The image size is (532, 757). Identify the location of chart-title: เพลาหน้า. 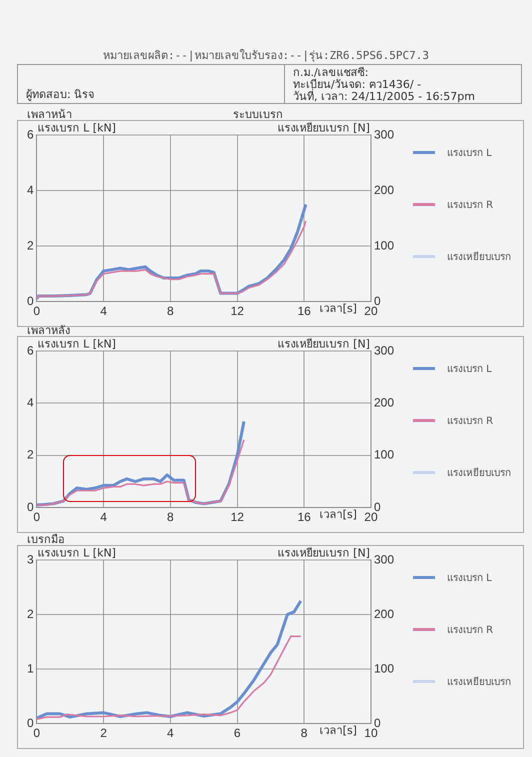
(49, 115).